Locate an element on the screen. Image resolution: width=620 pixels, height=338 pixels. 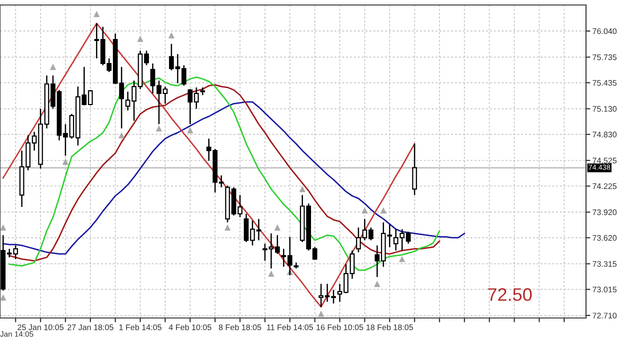
candlestick is located at coordinates (414, 169).